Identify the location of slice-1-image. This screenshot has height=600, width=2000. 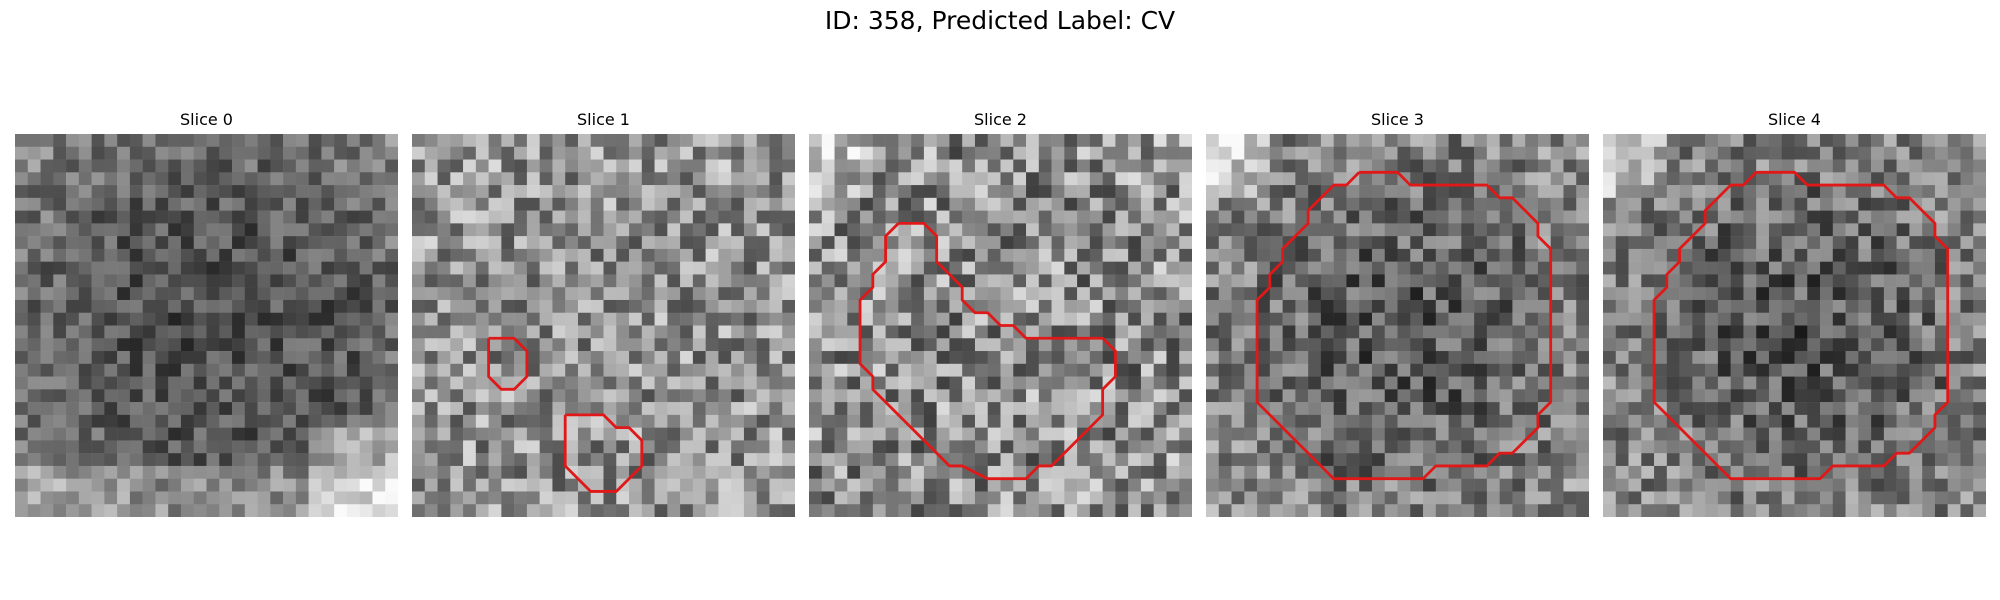
(603, 325).